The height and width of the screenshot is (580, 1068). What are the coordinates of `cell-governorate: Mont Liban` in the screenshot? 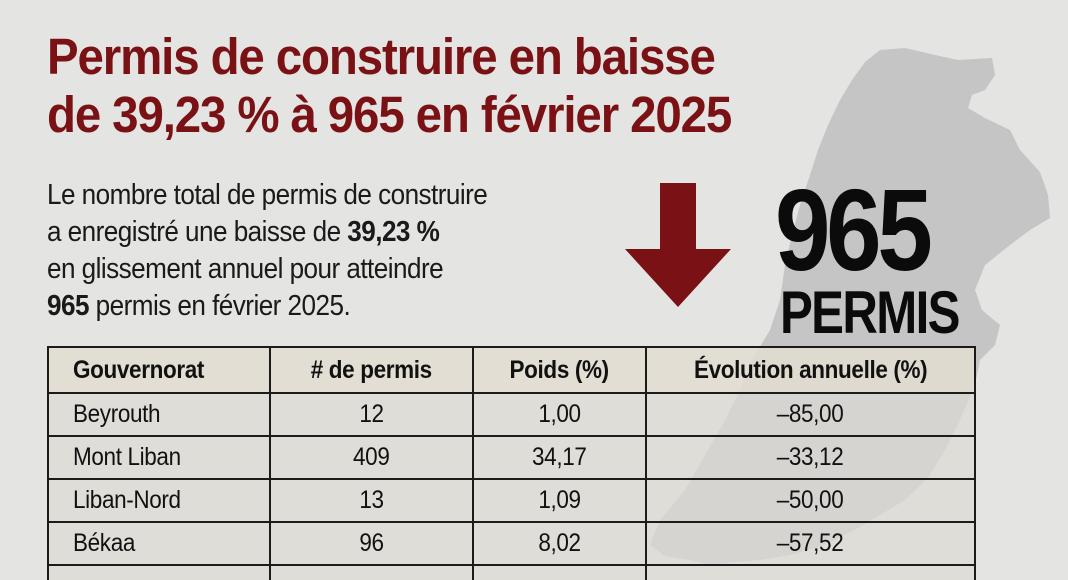 It's located at (159, 457).